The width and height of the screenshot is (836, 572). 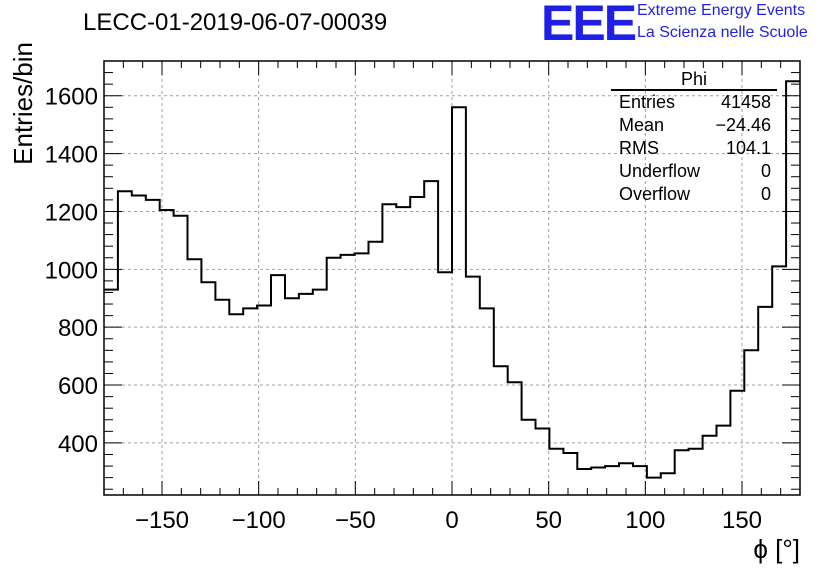 I want to click on x-tick-label: −100, so click(x=259, y=520).